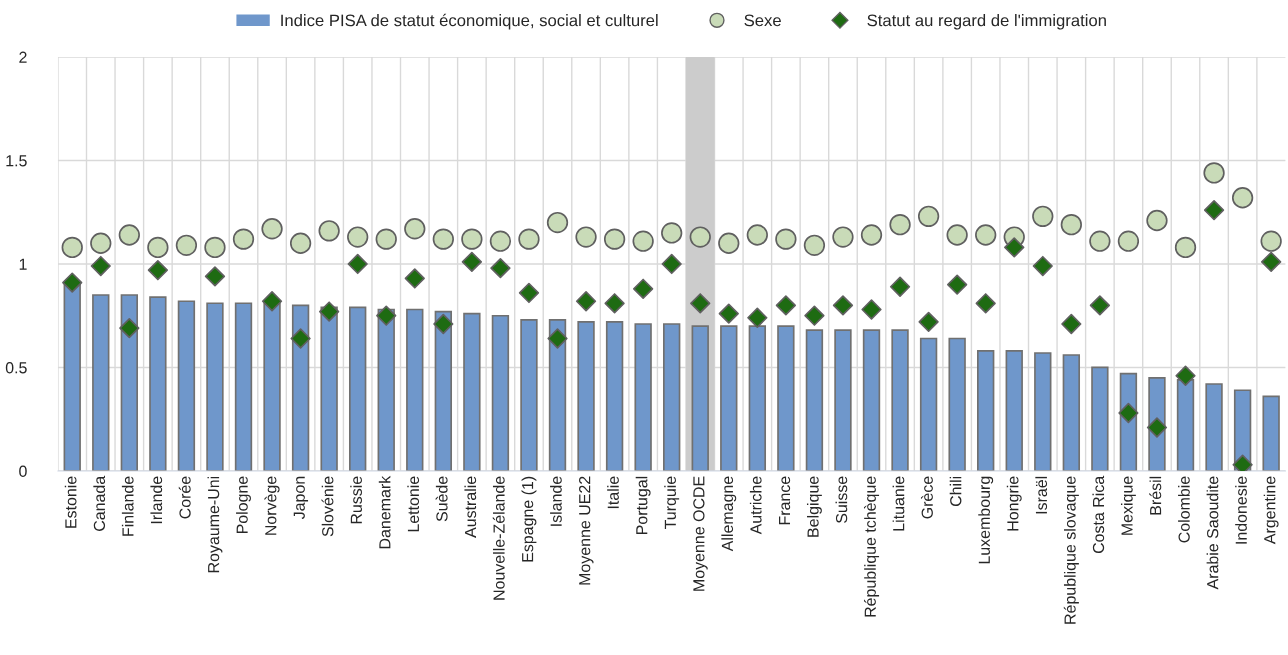 Image resolution: width=1288 pixels, height=655 pixels. What do you see at coordinates (755, 505) in the screenshot?
I see `x-tick-label: Autriche` at bounding box center [755, 505].